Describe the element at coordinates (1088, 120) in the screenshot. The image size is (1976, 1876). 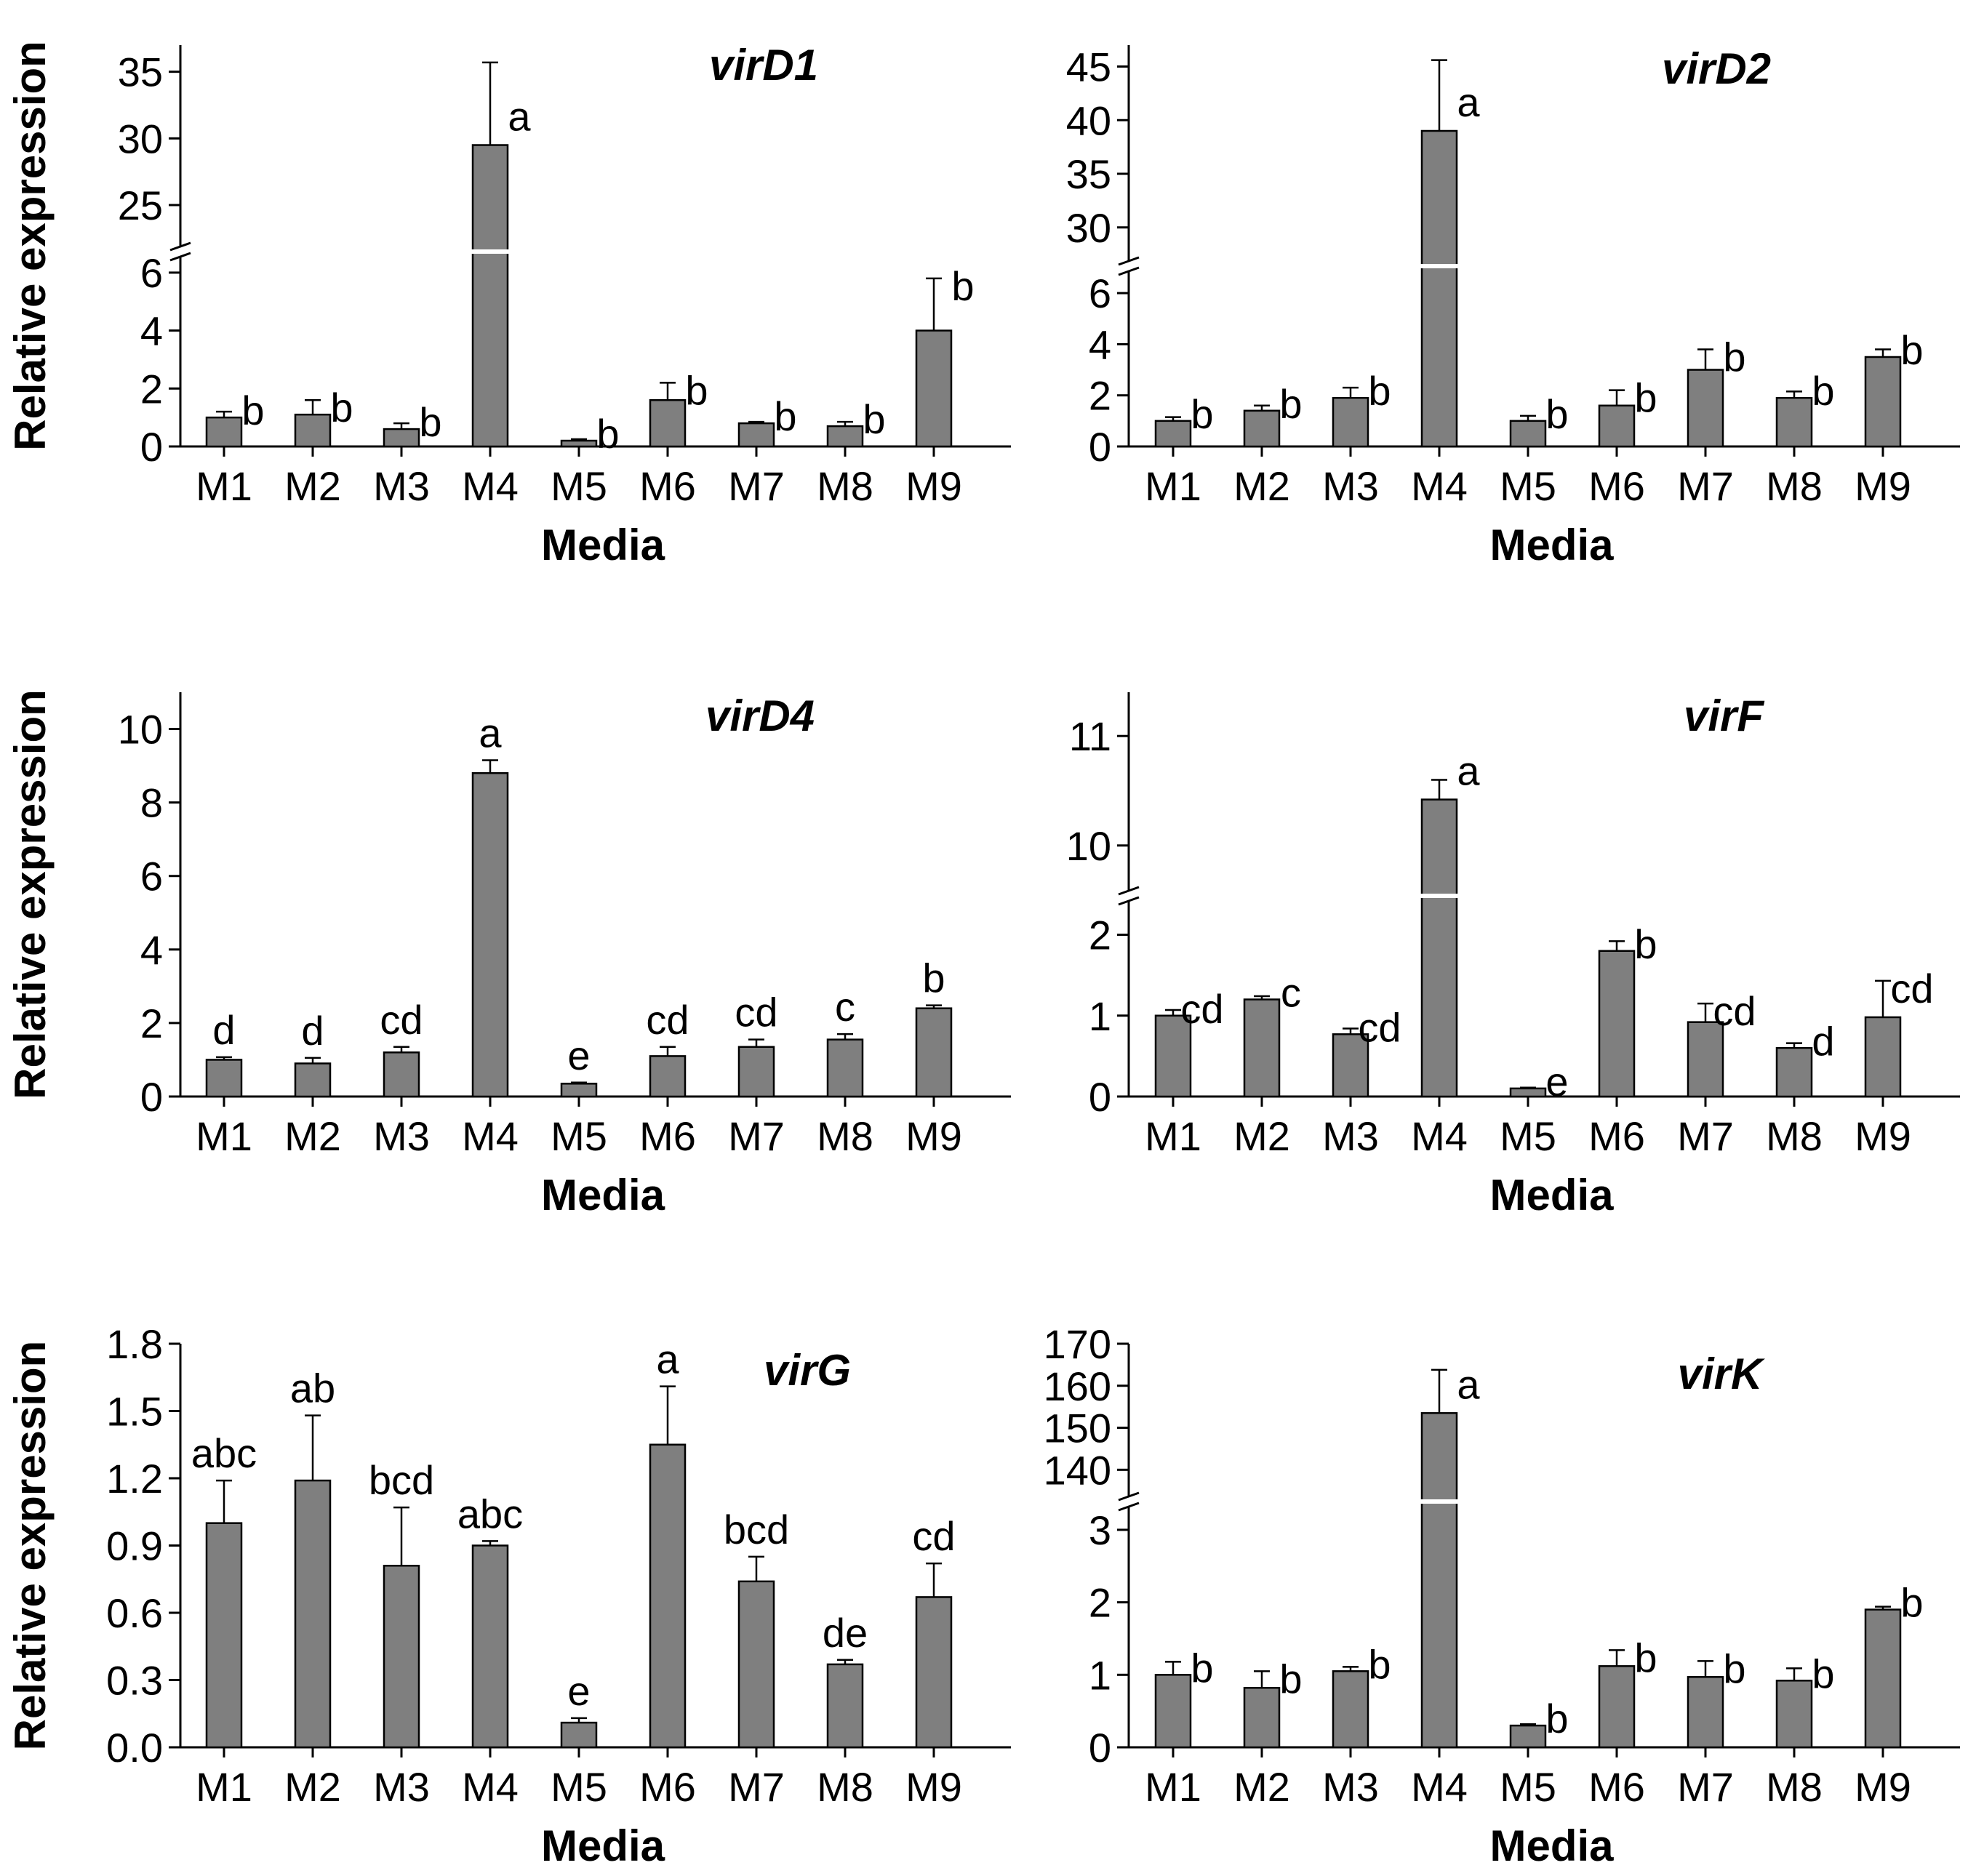
I see `y-tick-label: 40` at that location.